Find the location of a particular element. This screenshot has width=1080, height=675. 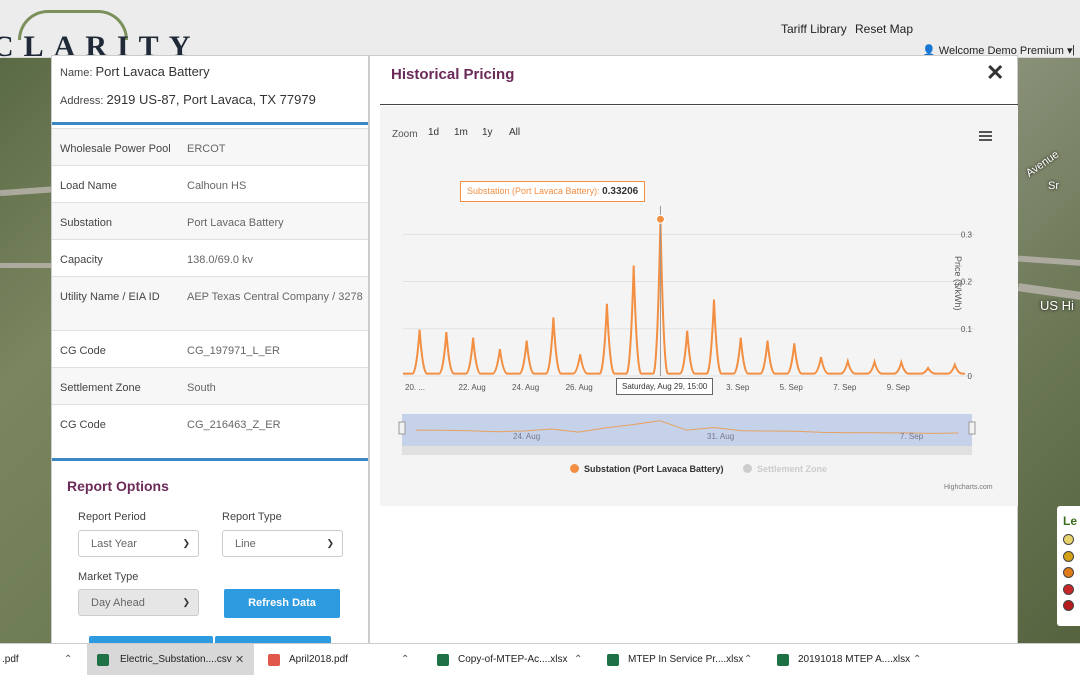

map-label: Sr is located at coordinates (1053, 186).